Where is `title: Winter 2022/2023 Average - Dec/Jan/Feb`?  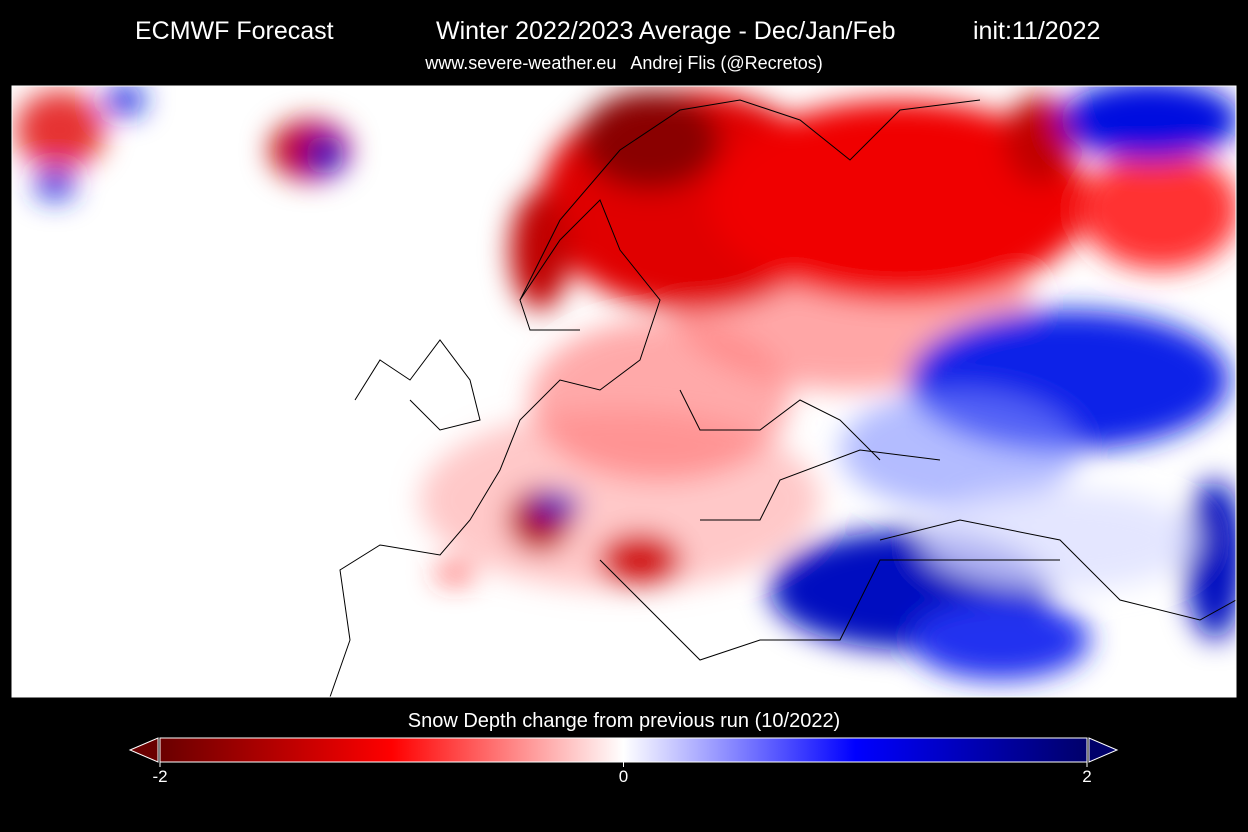 title: Winter 2022/2023 Average - Dec/Jan/Feb is located at coordinates (666, 31).